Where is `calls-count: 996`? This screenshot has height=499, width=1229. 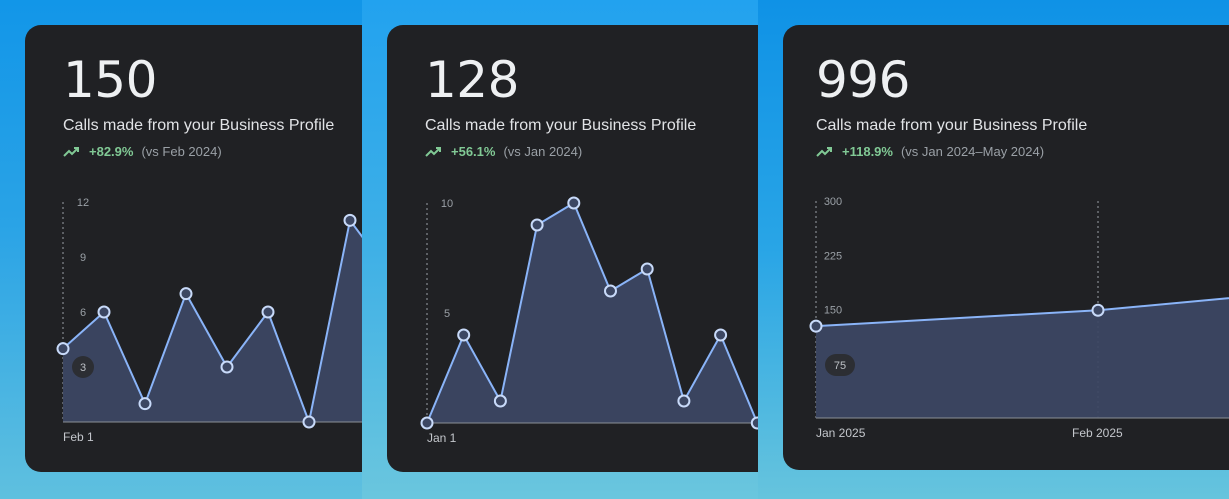
calls-count: 996 is located at coordinates (863, 80).